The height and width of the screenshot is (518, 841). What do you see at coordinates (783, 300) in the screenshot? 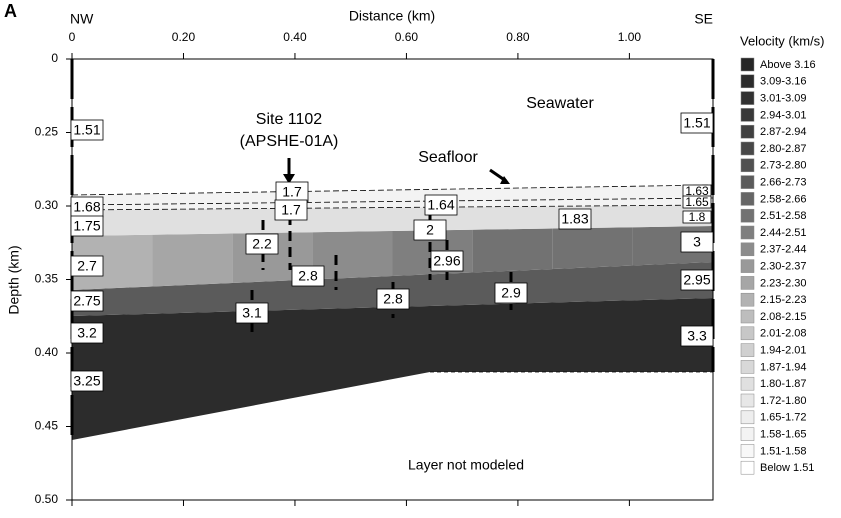
I see `legend-label: 2.15-2.23` at bounding box center [783, 300].